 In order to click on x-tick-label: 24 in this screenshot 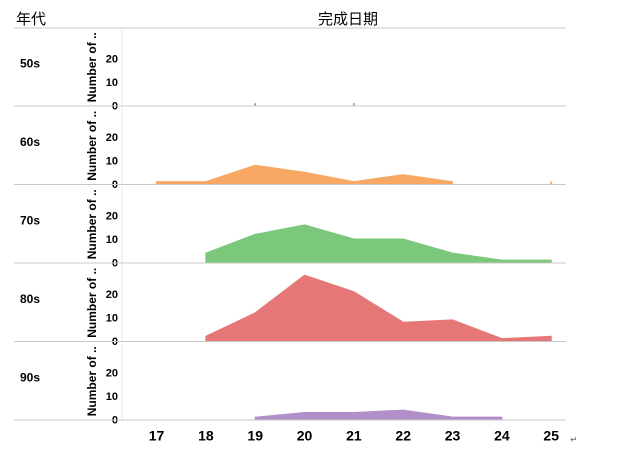, I will do `click(502, 436)`.